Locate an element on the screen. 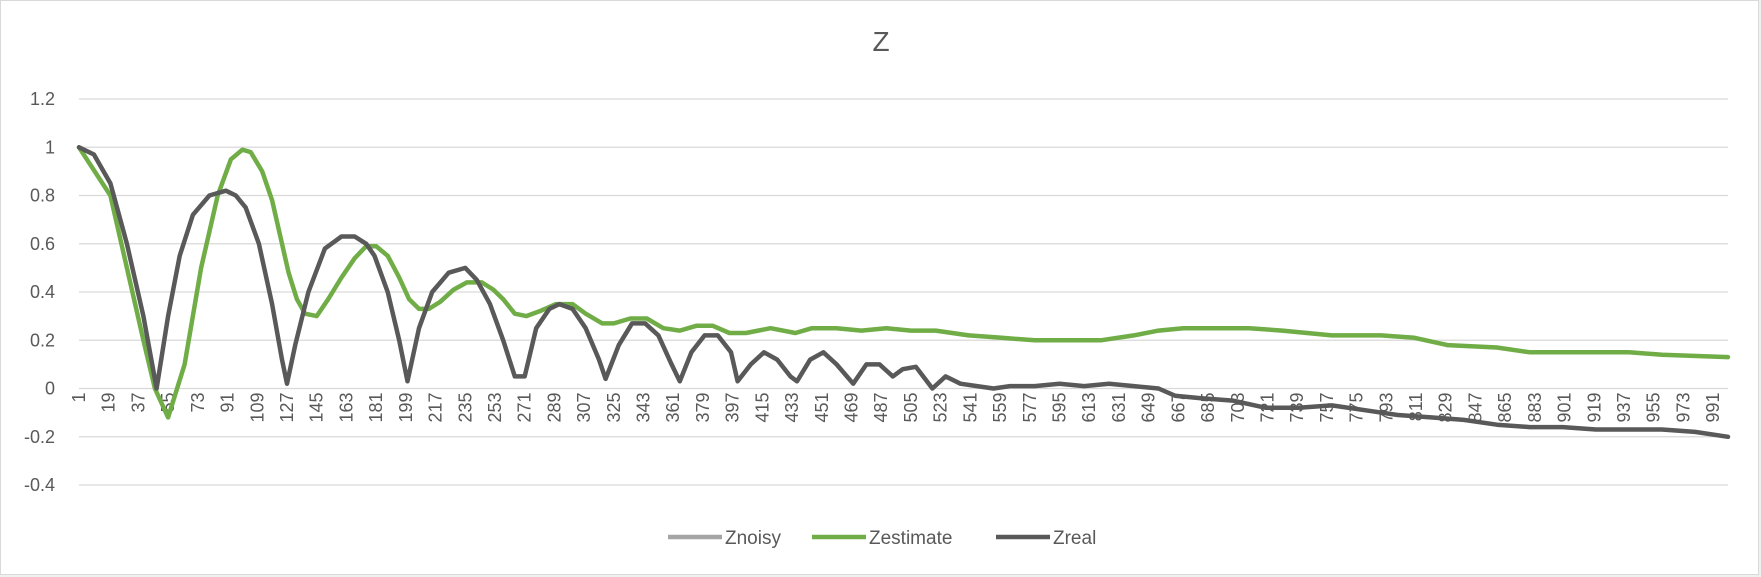 This screenshot has height=577, width=1761. x-tick-label: 307 is located at coordinates (584, 408).